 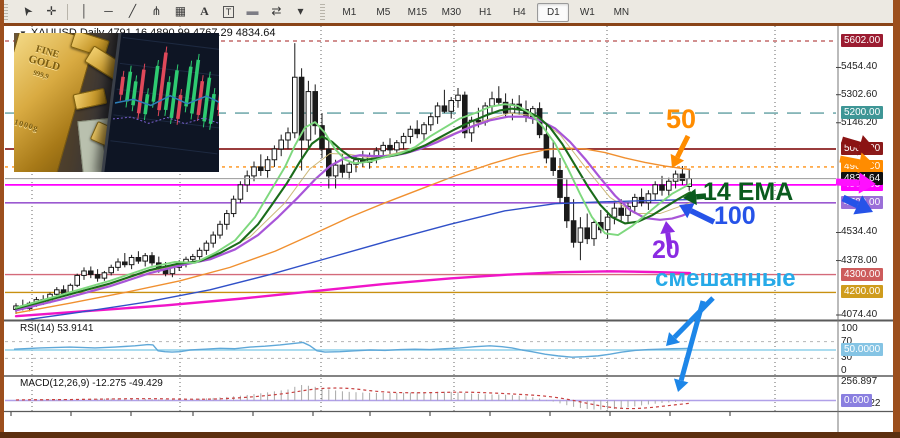 I want to click on timeframe-button-m5: M5, so click(x=383, y=12).